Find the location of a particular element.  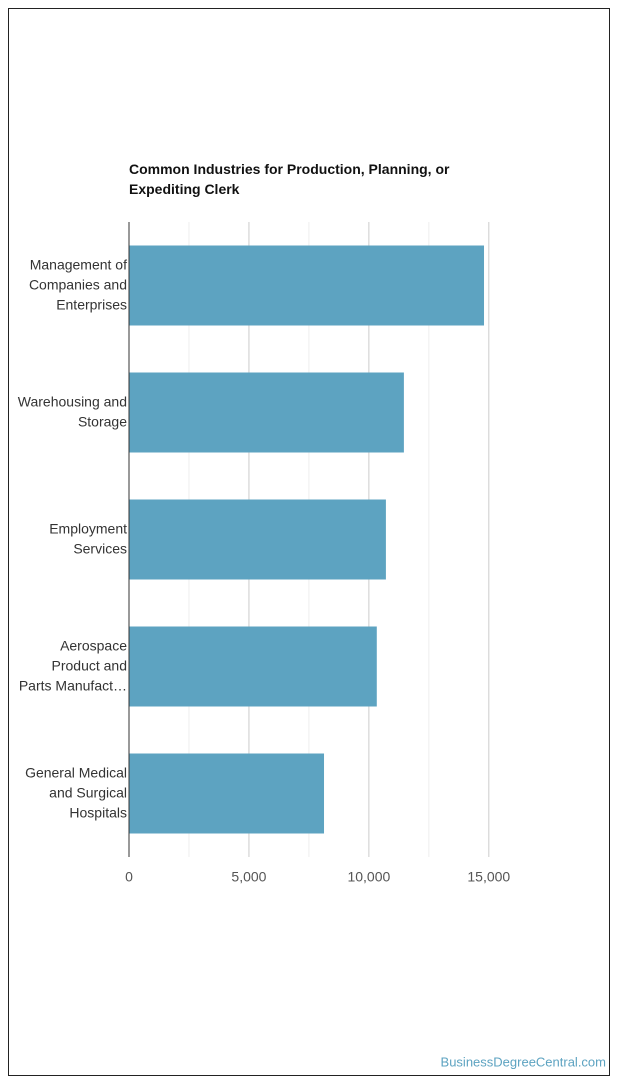

x-tick-label: 15,000 is located at coordinates (488, 877).